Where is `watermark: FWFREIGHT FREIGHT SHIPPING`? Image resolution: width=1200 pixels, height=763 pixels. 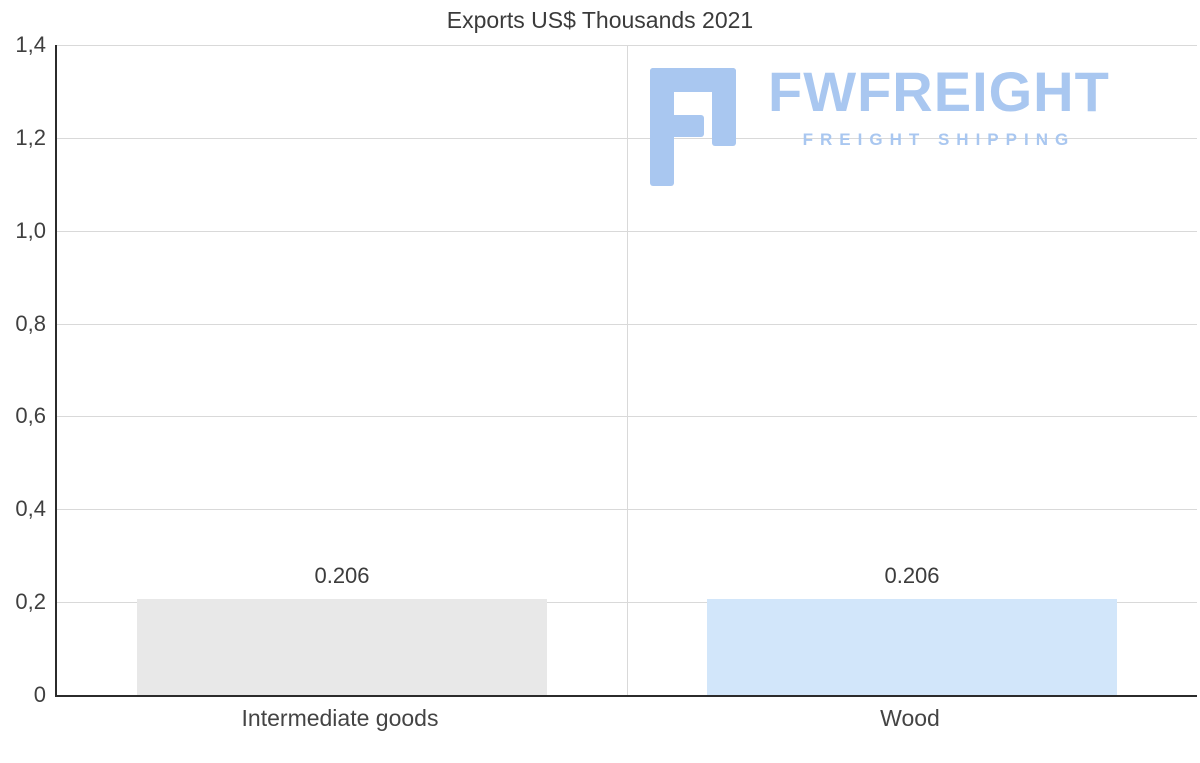
watermark: FWFREIGHT FREIGHT SHIPPING is located at coordinates (880, 125).